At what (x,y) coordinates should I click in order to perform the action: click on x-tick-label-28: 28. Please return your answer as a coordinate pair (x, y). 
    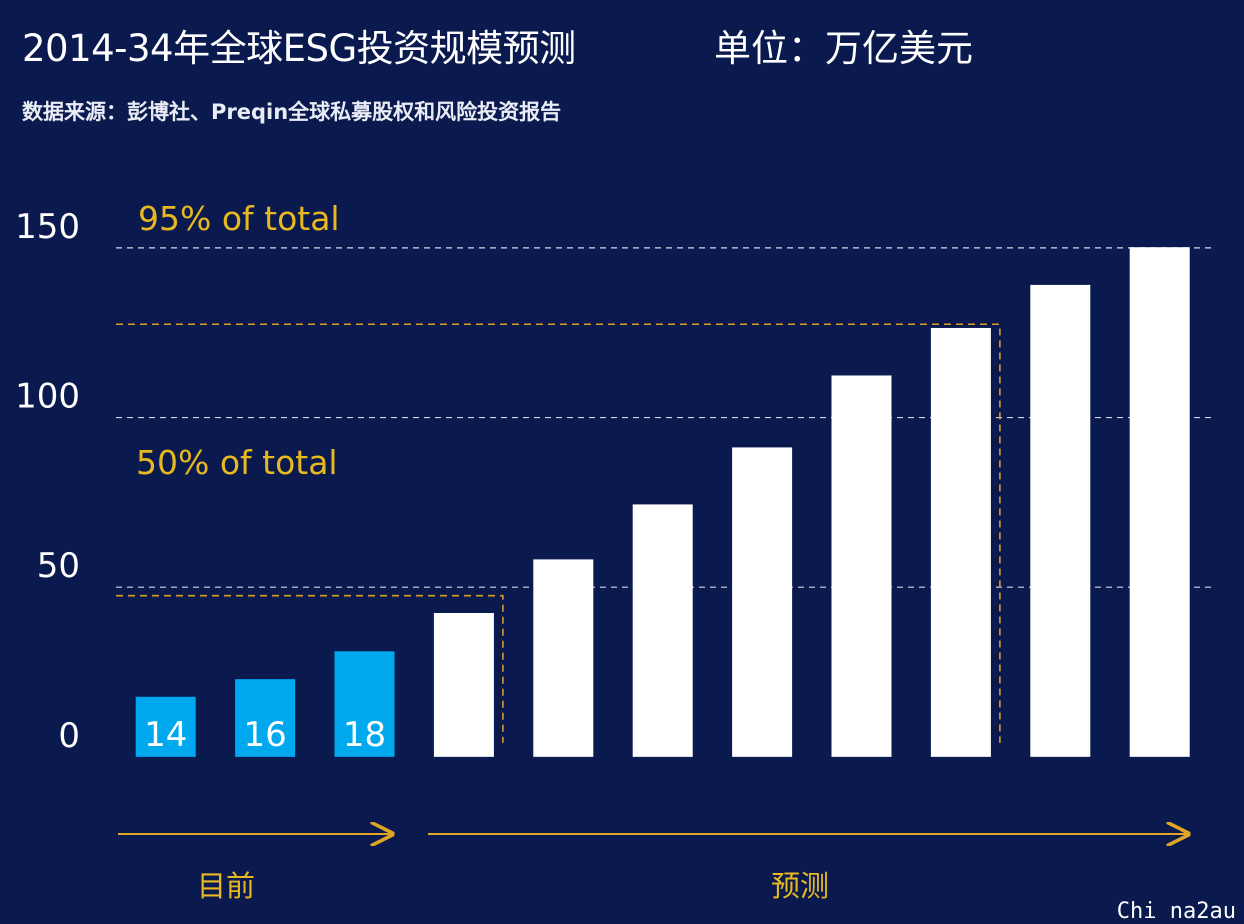
    Looking at the image, I should click on (861, 735).